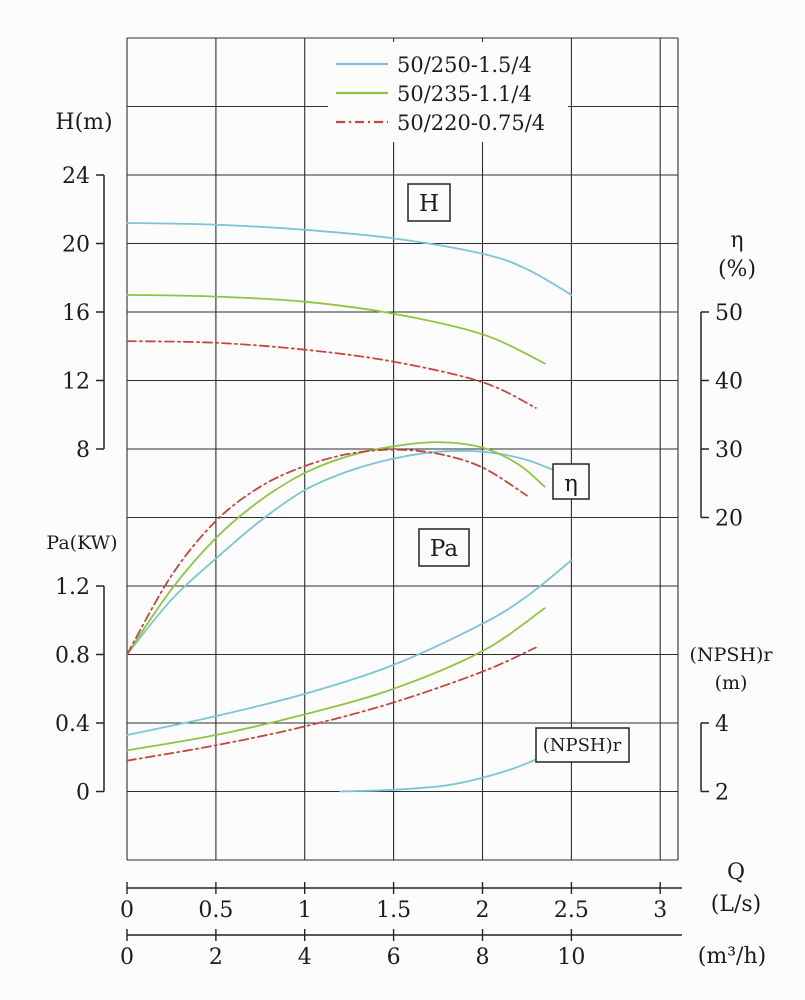  Describe the element at coordinates (483, 957) in the screenshot. I see `x-axis-m3h-tick-label: 8` at that location.